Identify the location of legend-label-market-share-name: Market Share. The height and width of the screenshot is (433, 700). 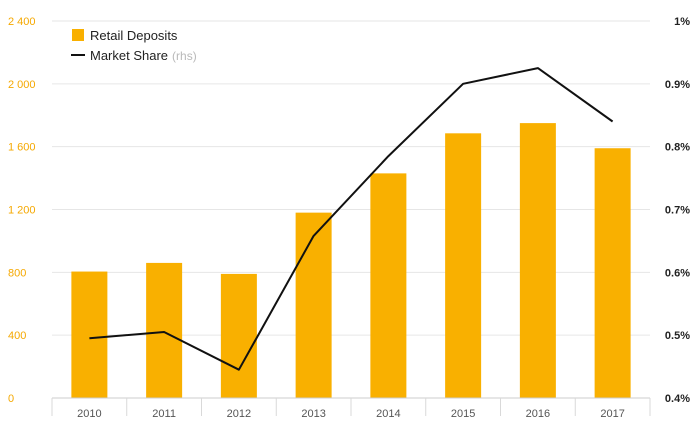
(129, 55).